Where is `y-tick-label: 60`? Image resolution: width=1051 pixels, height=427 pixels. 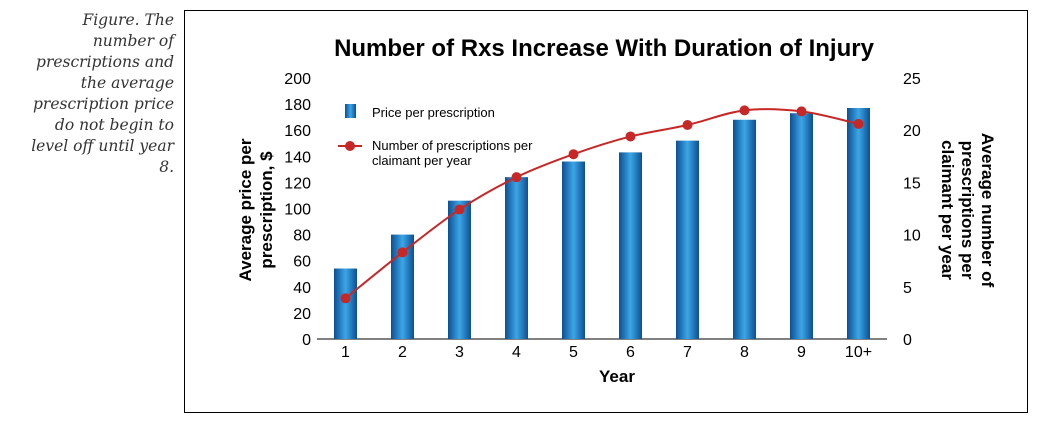
y-tick-label: 60 is located at coordinates (302, 262).